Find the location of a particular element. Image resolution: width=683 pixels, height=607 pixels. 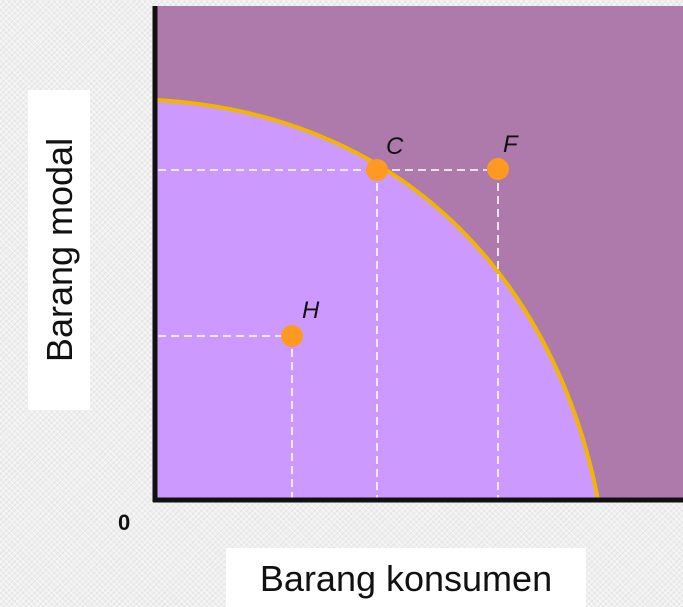

point-h-label: H is located at coordinates (311, 310).